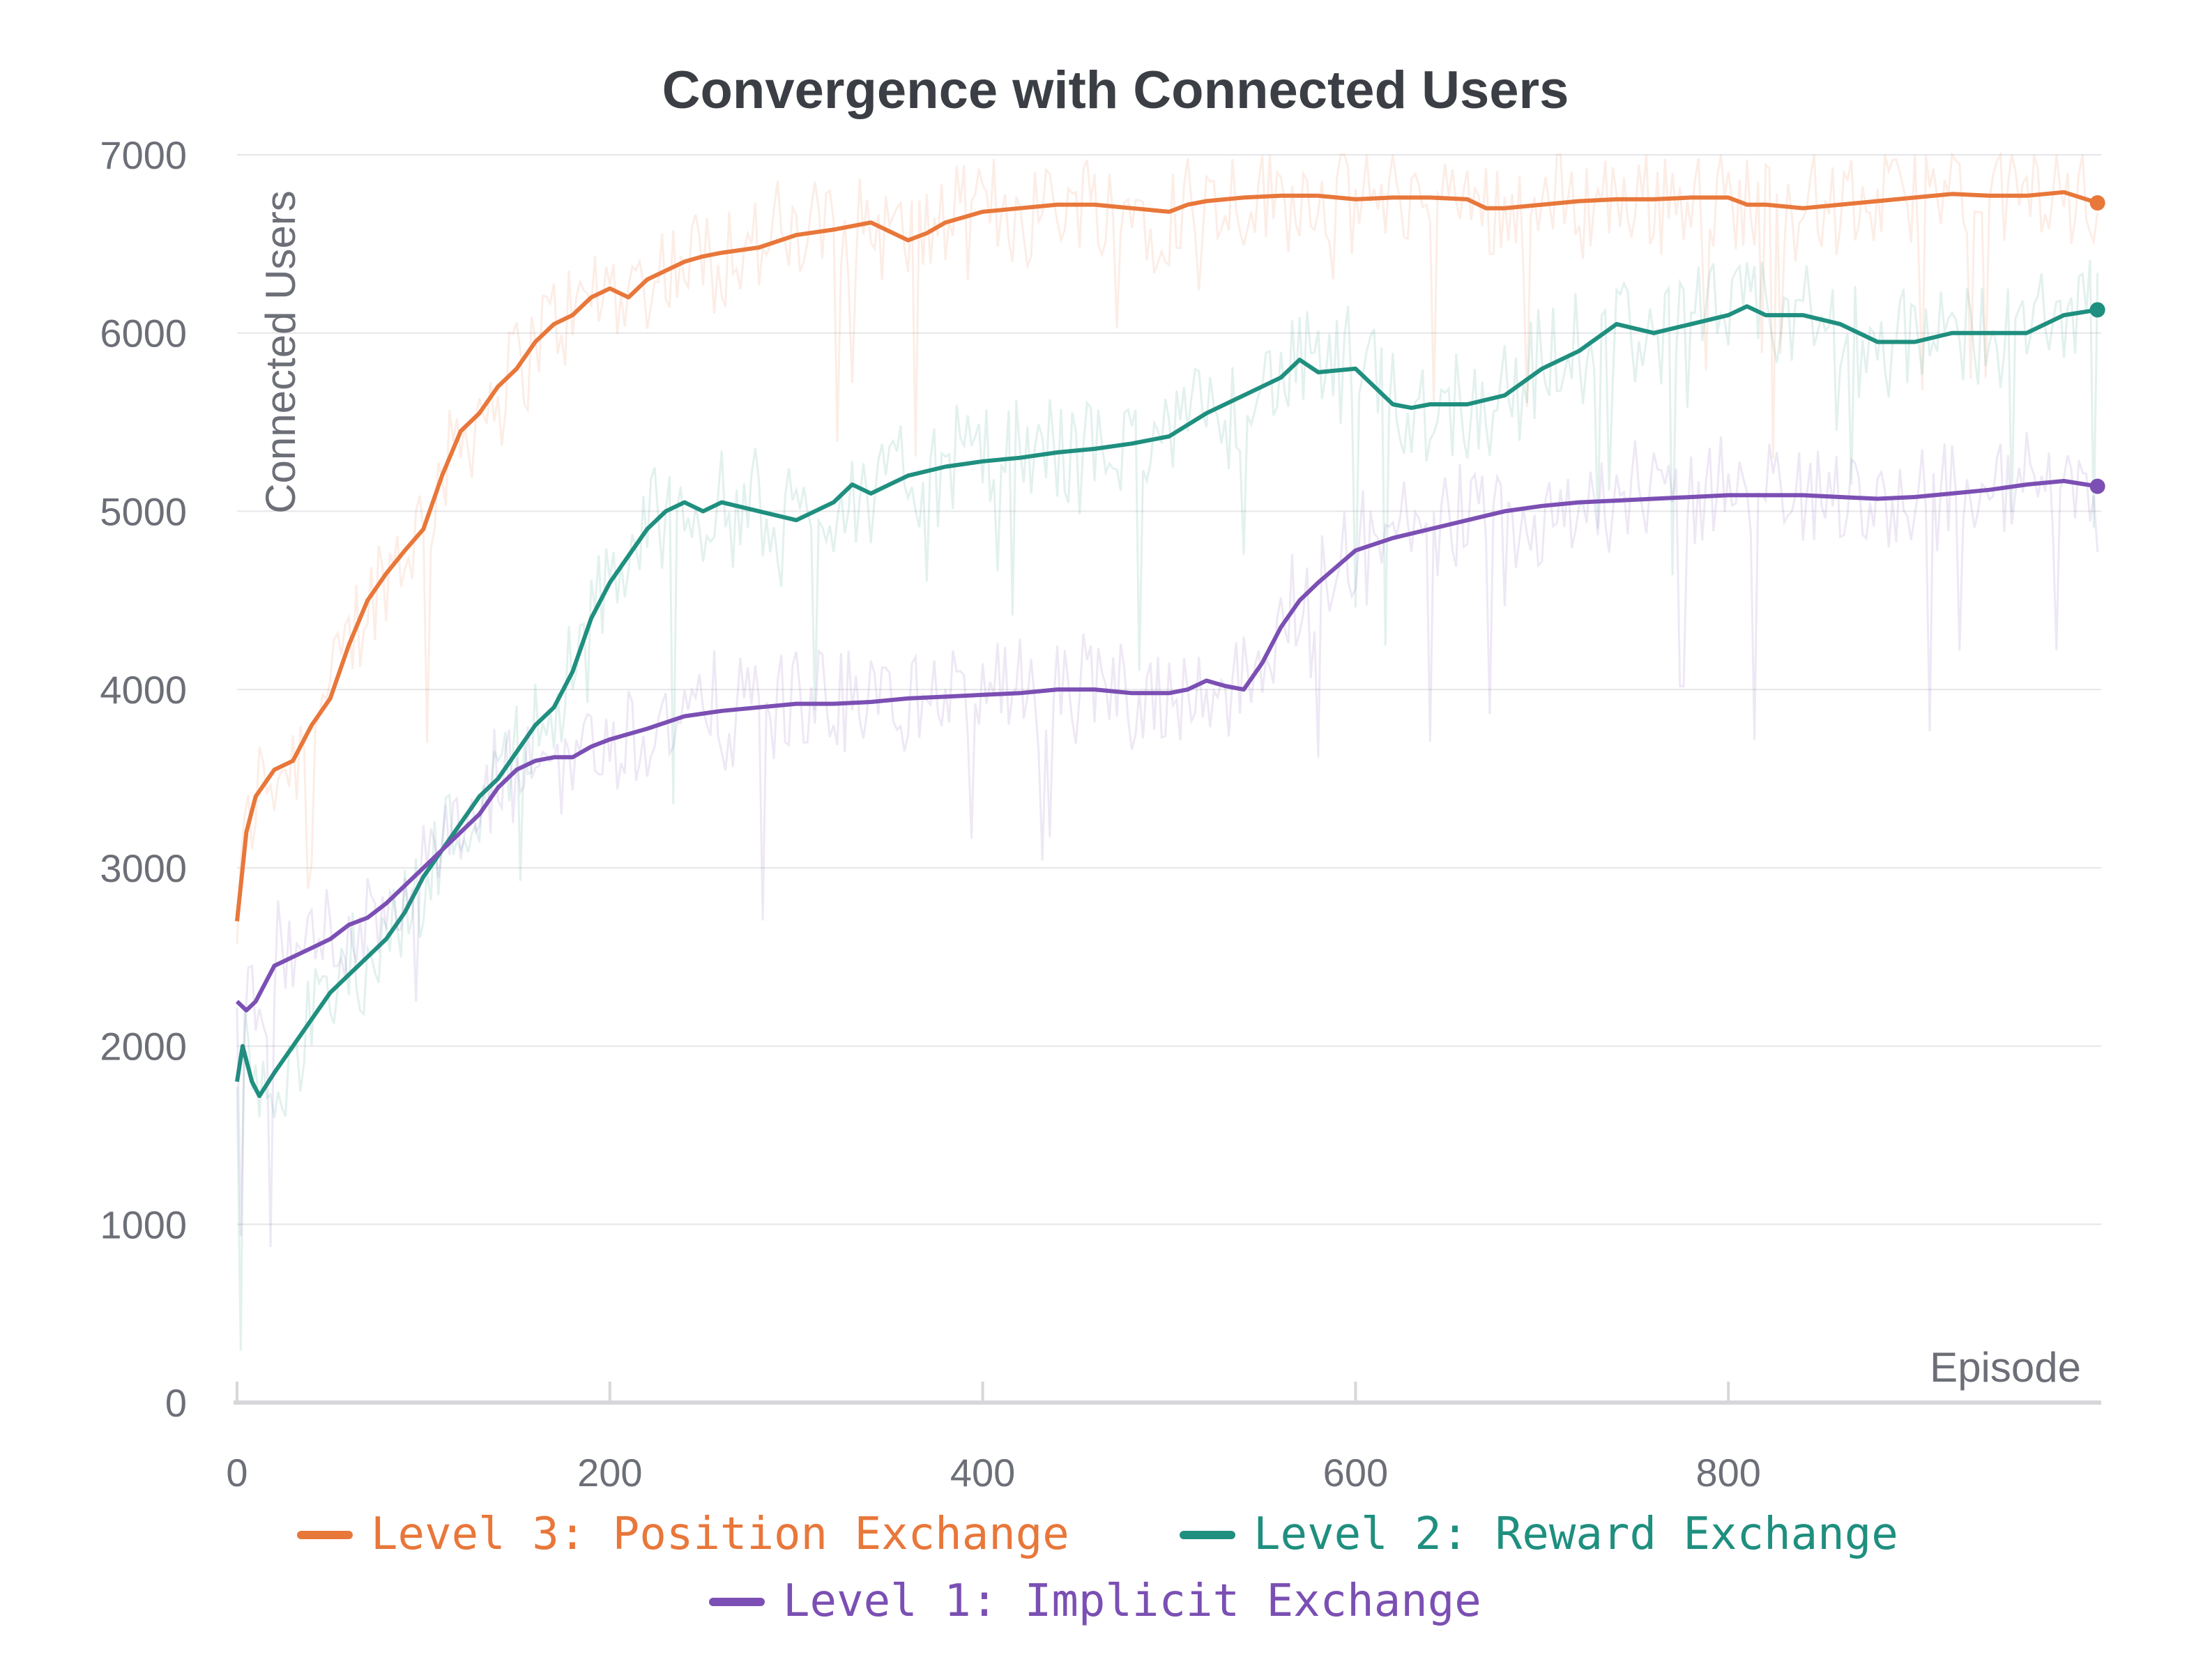 This screenshot has width=2203, height=1680. What do you see at coordinates (2006, 1367) in the screenshot?
I see `x-axis-label: Episode` at bounding box center [2006, 1367].